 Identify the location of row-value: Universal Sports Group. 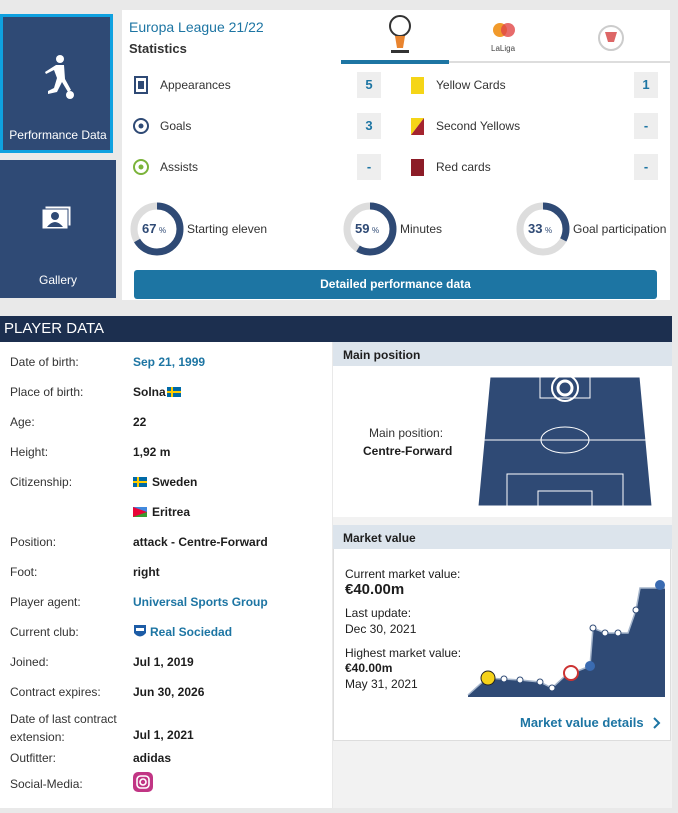
(200, 602).